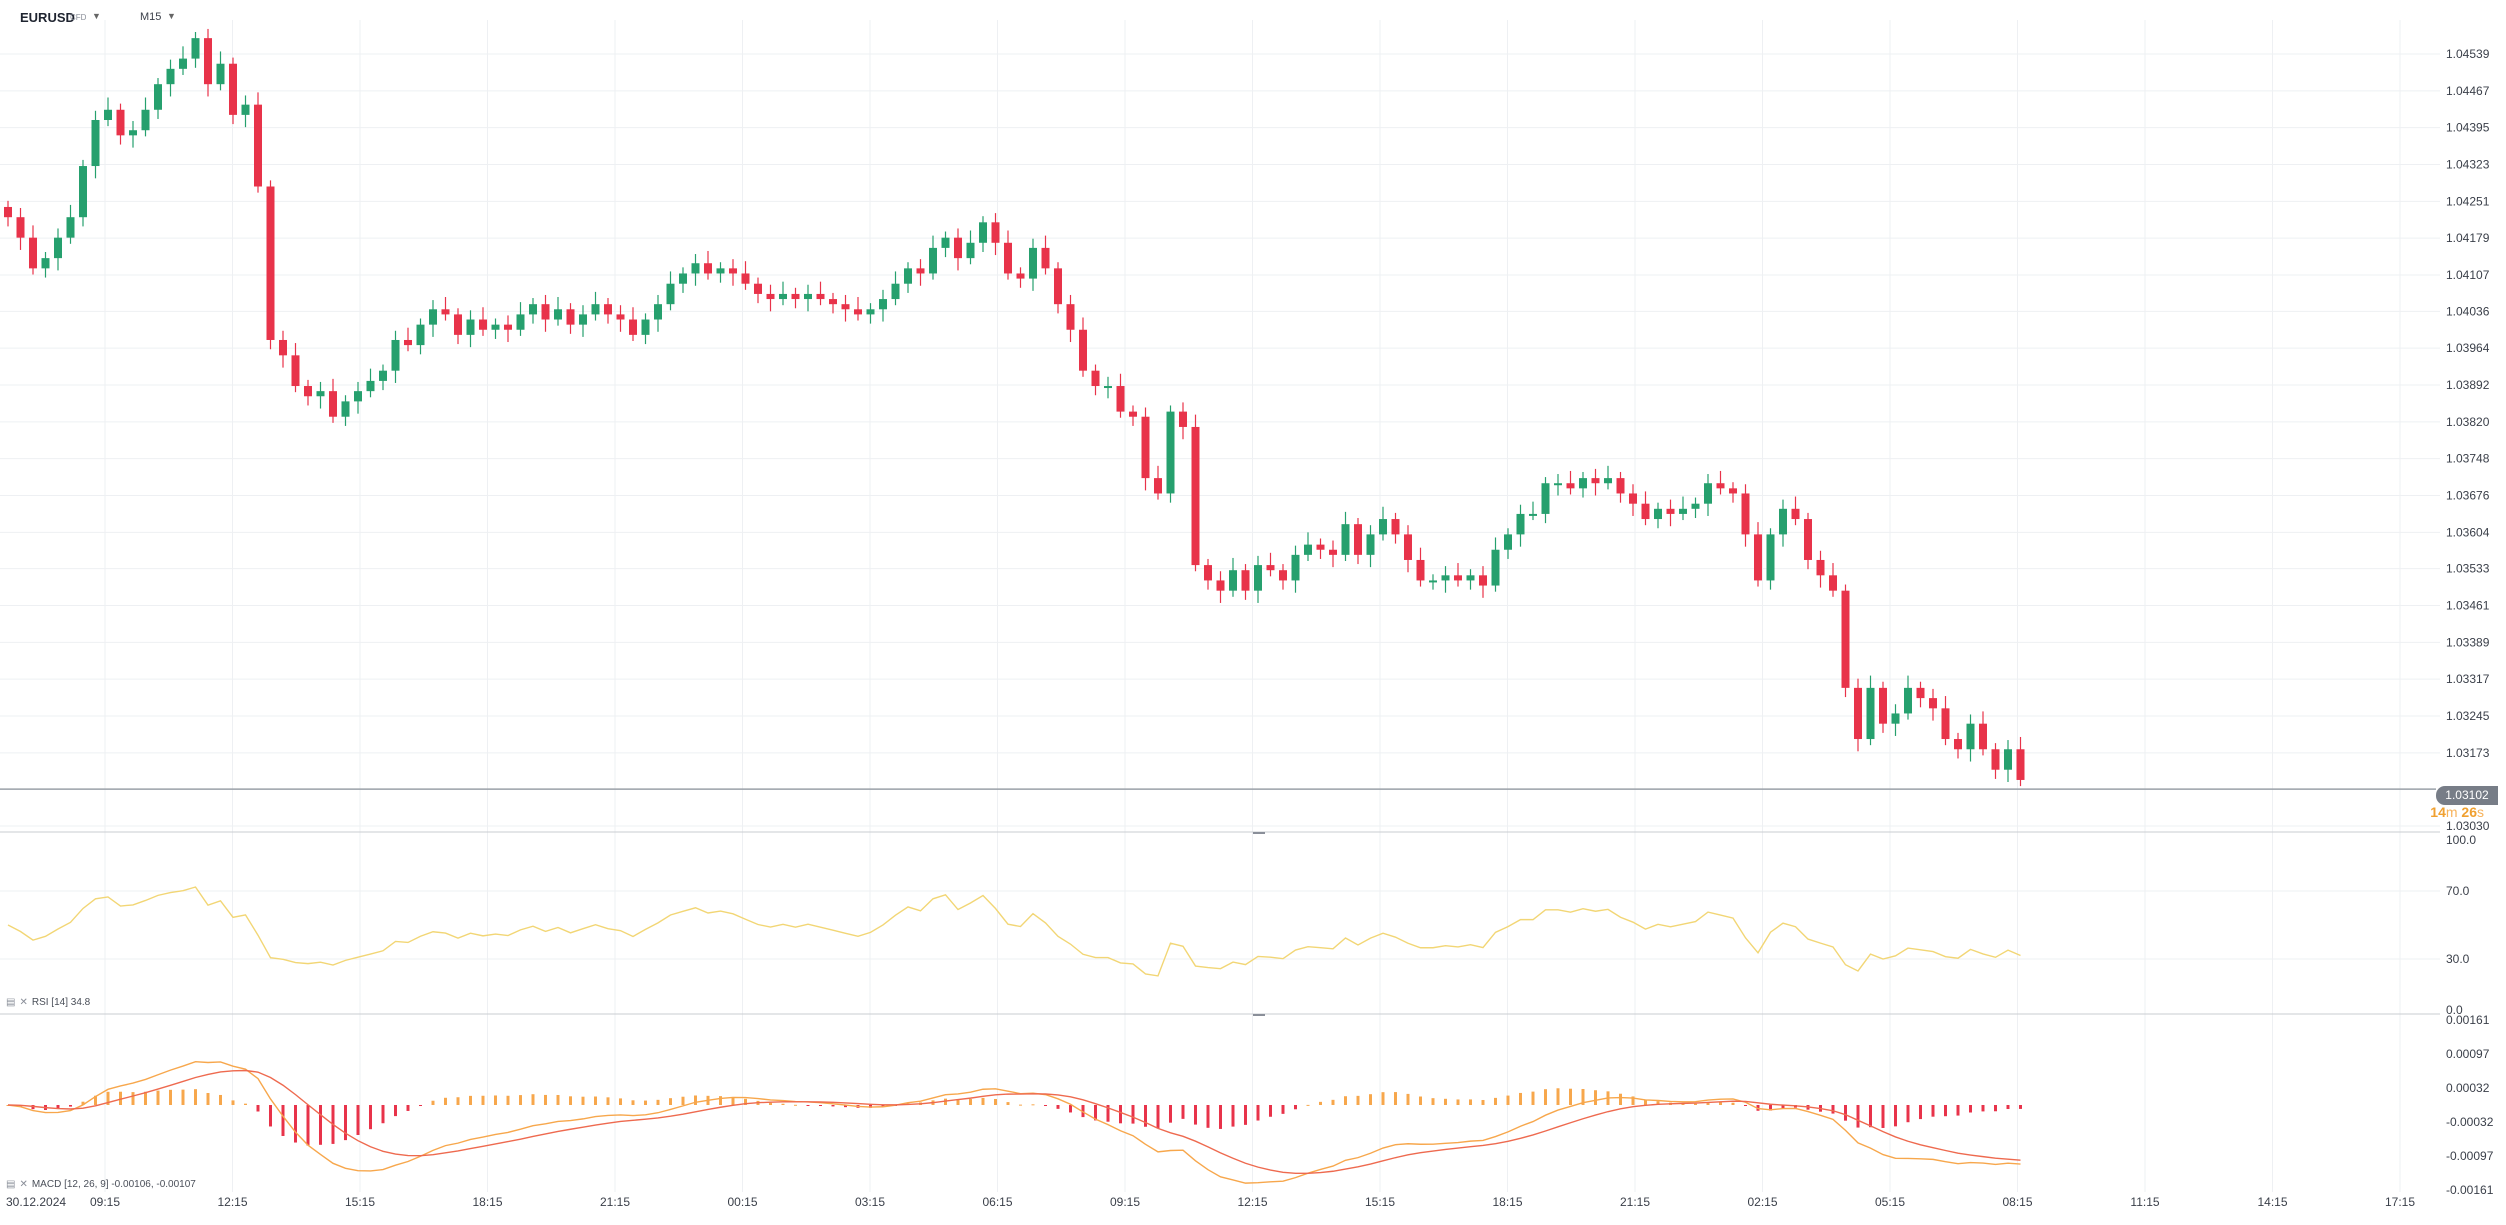  What do you see at coordinates (2468, 826) in the screenshot?
I see `price-tick-label: 1.03030` at bounding box center [2468, 826].